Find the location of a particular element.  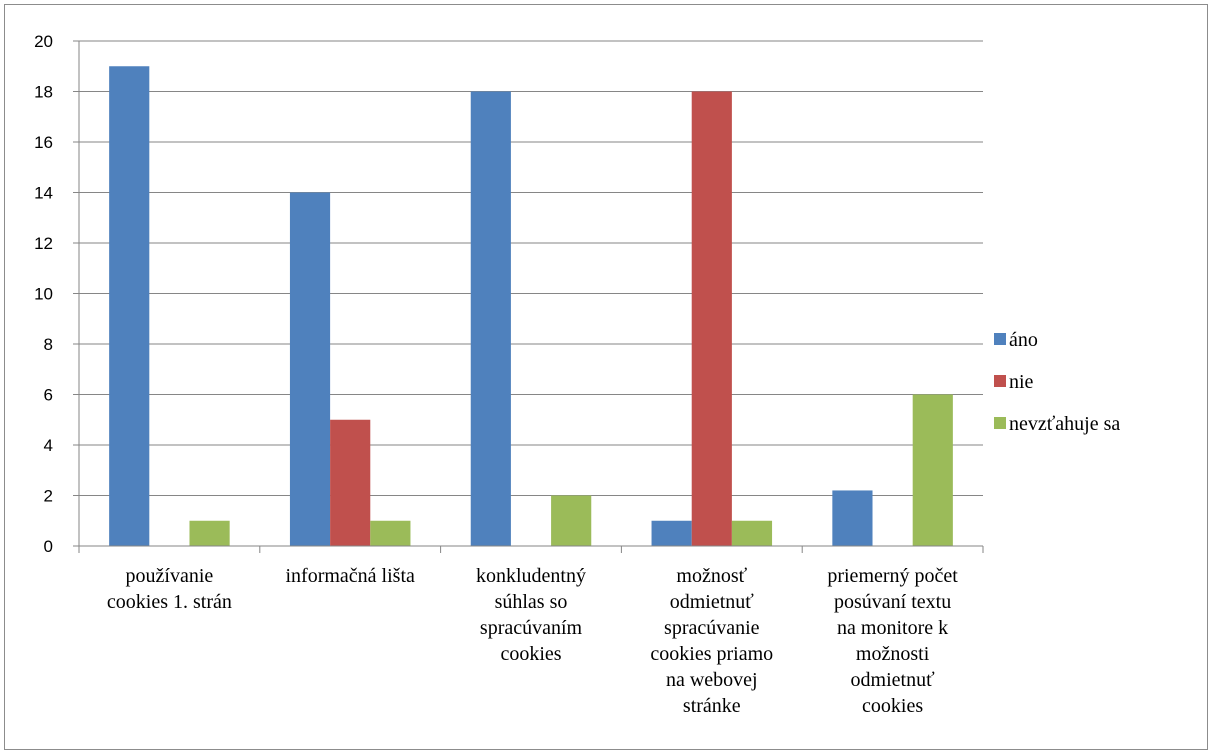

y-tick-label: 10 is located at coordinates (43, 294).